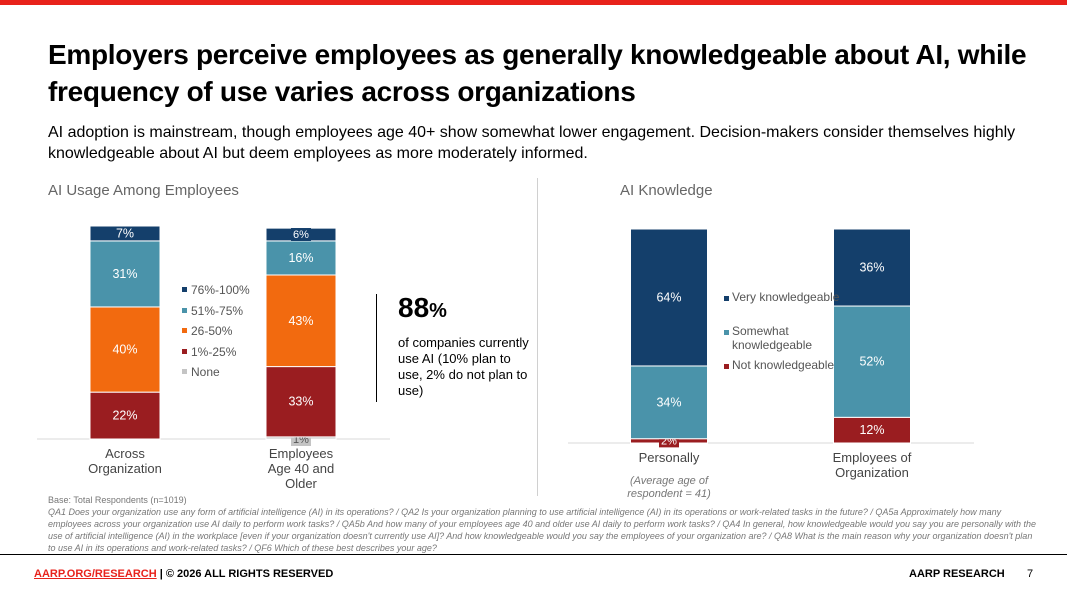  What do you see at coordinates (438, 311) in the screenshot?
I see `callout-unit: %` at bounding box center [438, 311].